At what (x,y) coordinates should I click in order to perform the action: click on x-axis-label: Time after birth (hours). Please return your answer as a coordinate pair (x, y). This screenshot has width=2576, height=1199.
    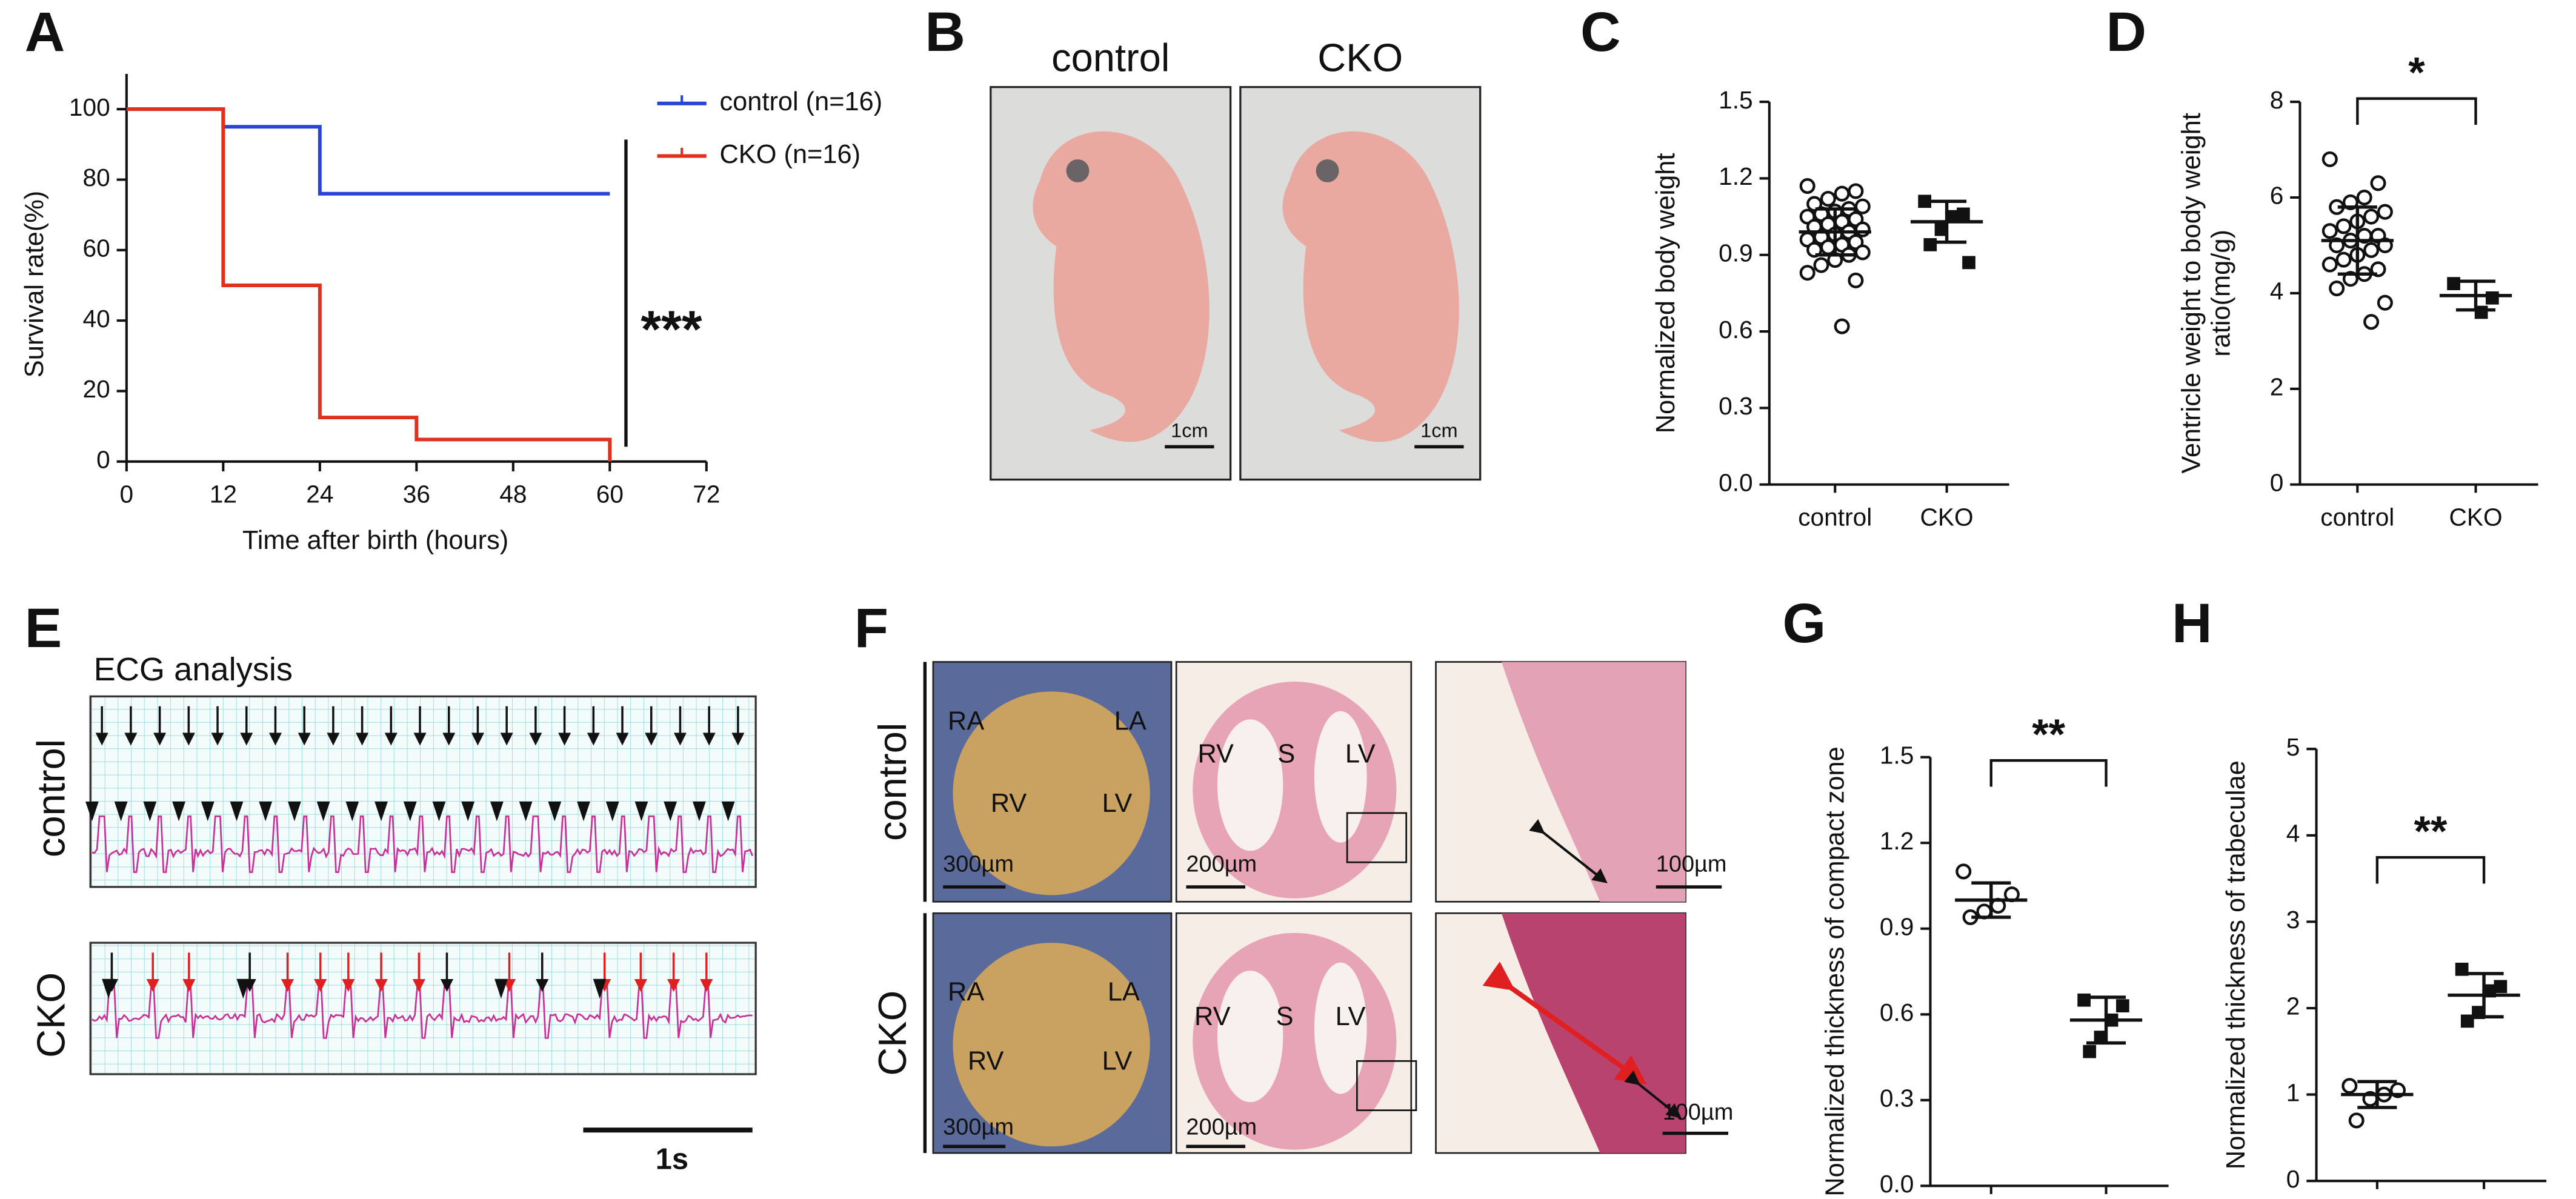
    Looking at the image, I should click on (375, 540).